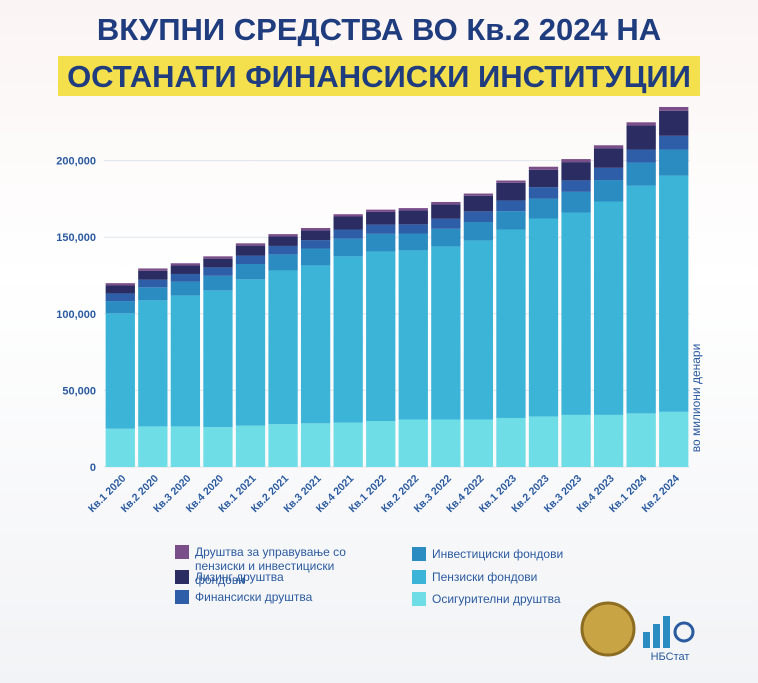 The height and width of the screenshot is (683, 758). What do you see at coordinates (496, 599) in the screenshot?
I see `legend-label: Осигурителни друштва` at bounding box center [496, 599].